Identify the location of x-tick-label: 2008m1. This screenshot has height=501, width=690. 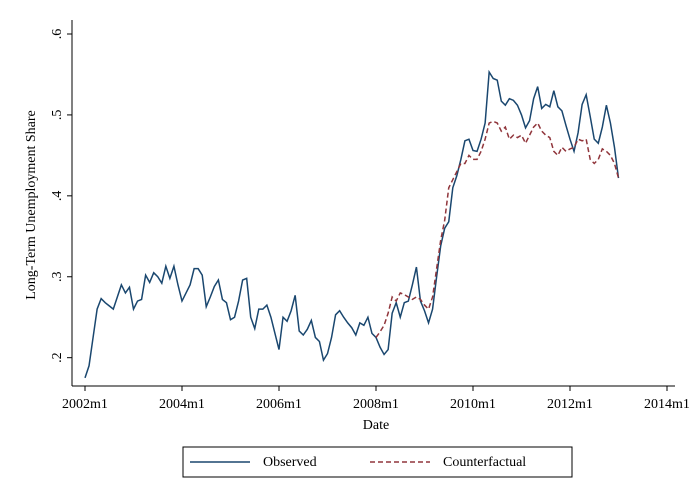
(376, 404).